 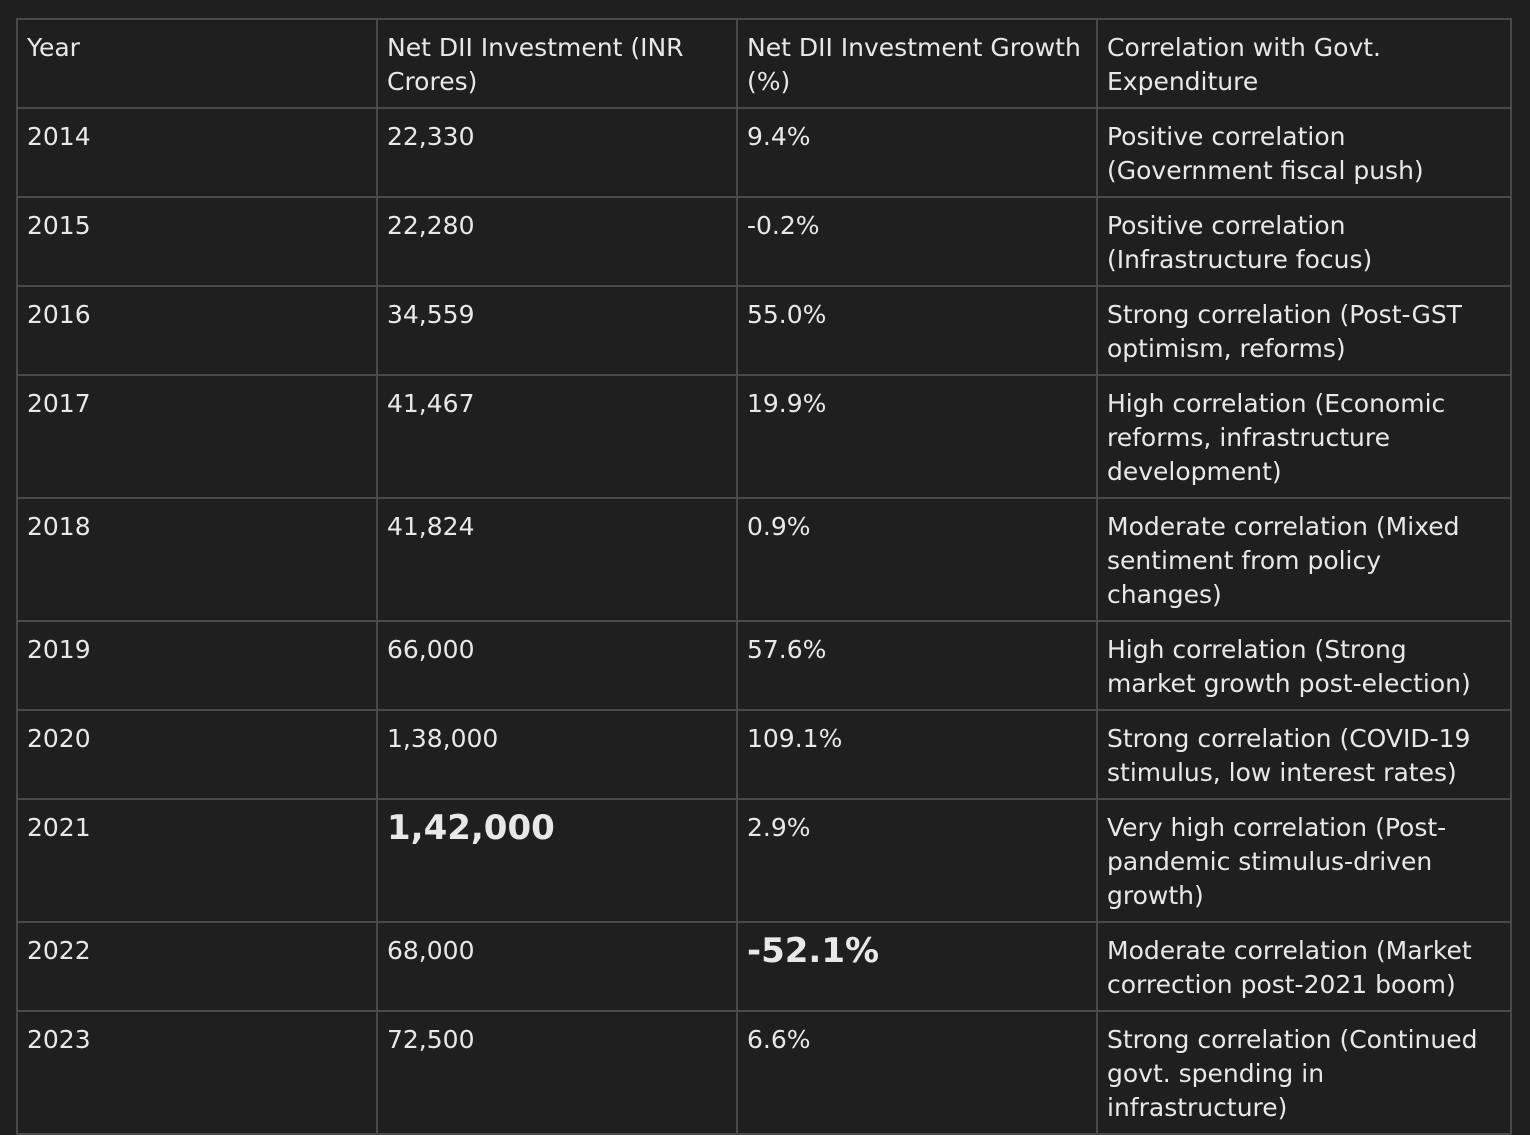 What do you see at coordinates (197, 860) in the screenshot?
I see `year-cell: 2021` at bounding box center [197, 860].